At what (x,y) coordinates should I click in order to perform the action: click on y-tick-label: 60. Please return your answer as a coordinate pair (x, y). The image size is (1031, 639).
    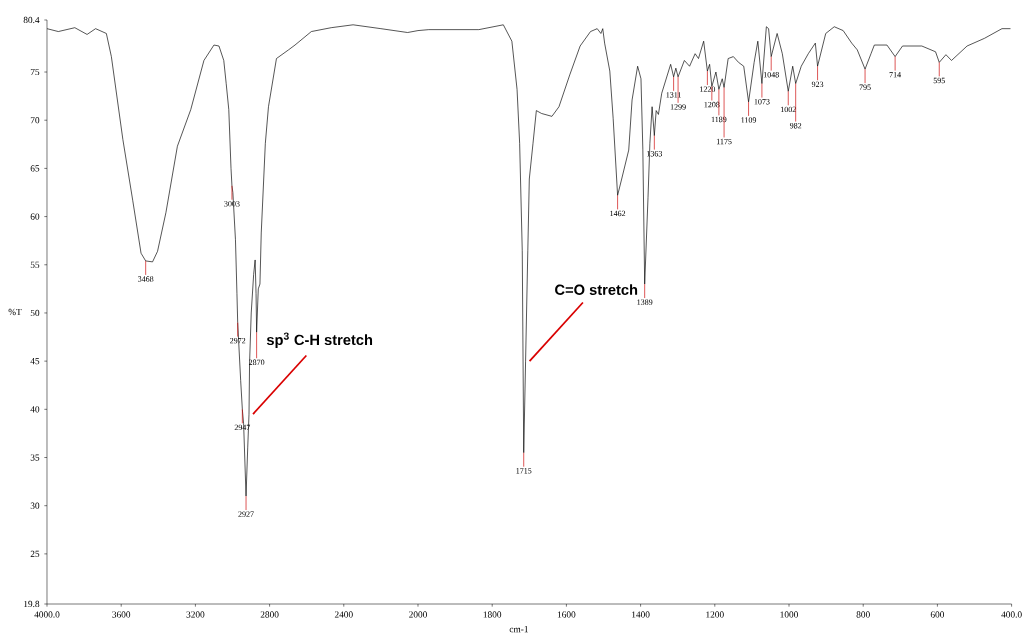
    Looking at the image, I should click on (35, 216).